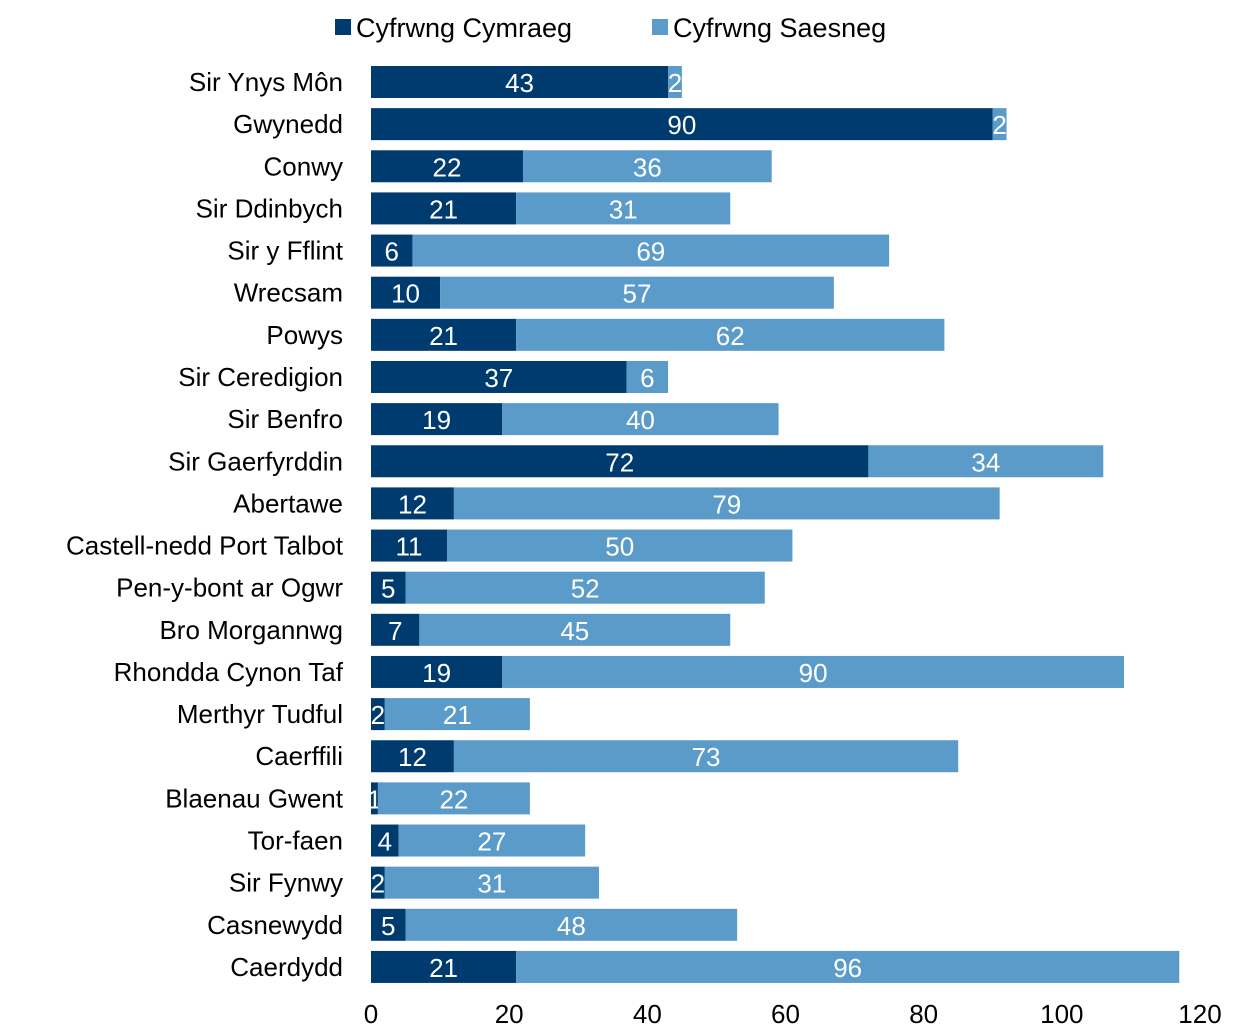 The width and height of the screenshot is (1233, 1035). Describe the element at coordinates (343, 27) in the screenshot. I see `legend-swatch` at that location.